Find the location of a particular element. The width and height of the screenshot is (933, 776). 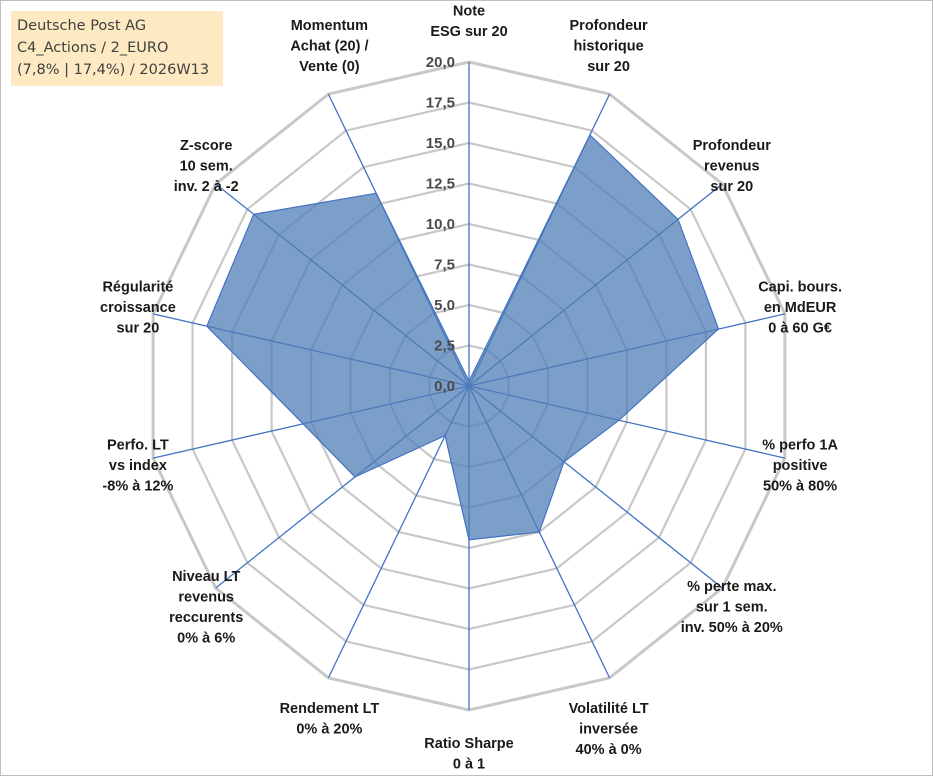

axis-label: Perfo. LT vs index -8% à 12% is located at coordinates (137, 465).